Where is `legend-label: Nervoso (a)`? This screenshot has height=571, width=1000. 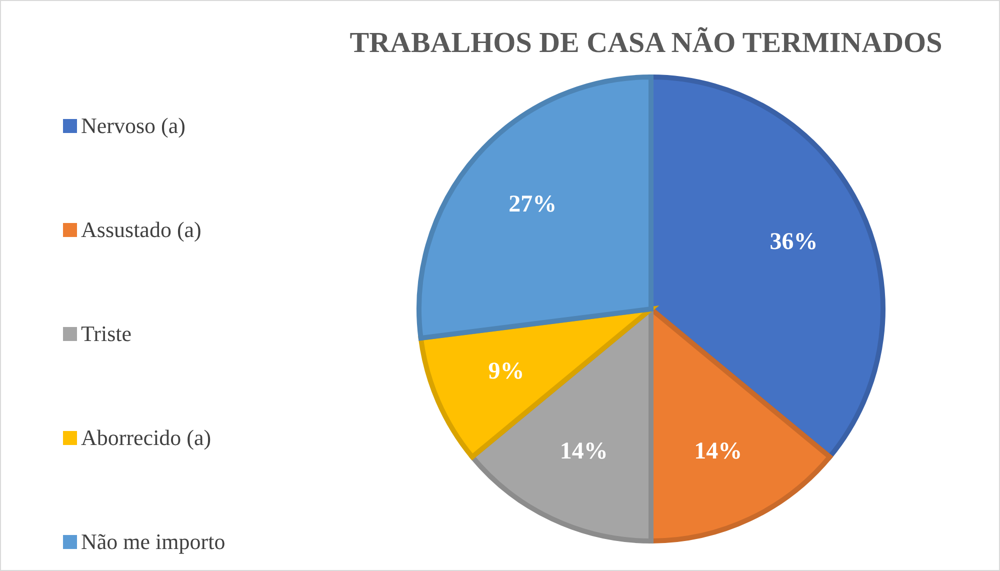
legend-label: Nervoso (a) is located at coordinates (133, 126).